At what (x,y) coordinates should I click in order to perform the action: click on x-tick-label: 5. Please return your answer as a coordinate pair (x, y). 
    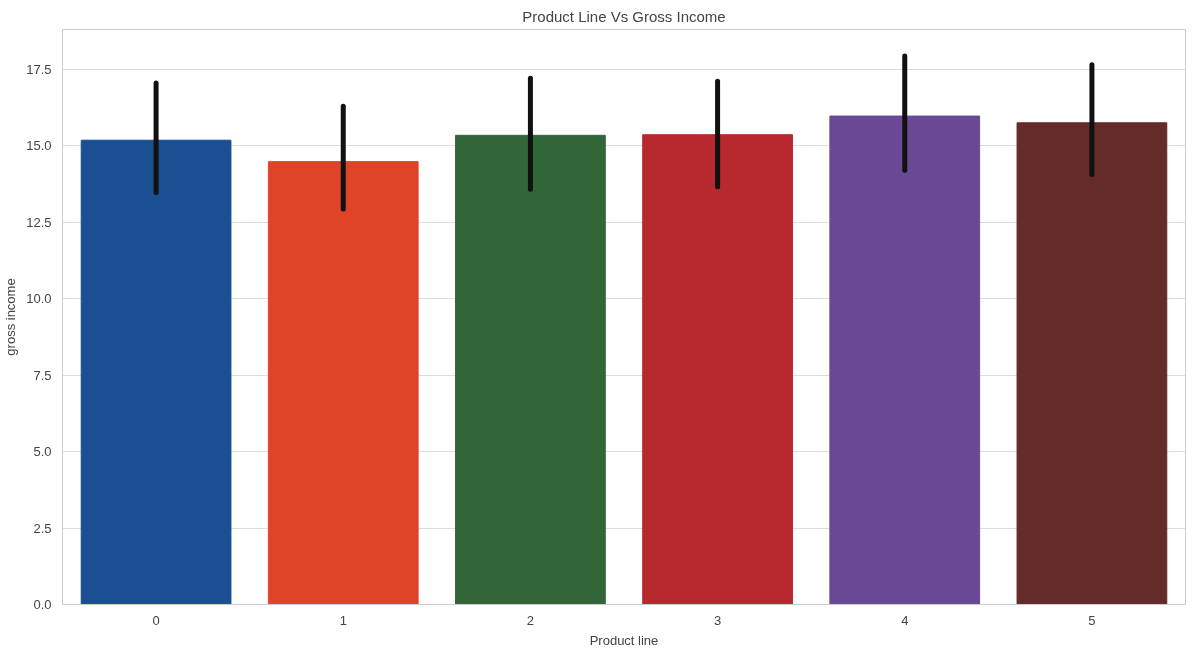
    Looking at the image, I should click on (1092, 620).